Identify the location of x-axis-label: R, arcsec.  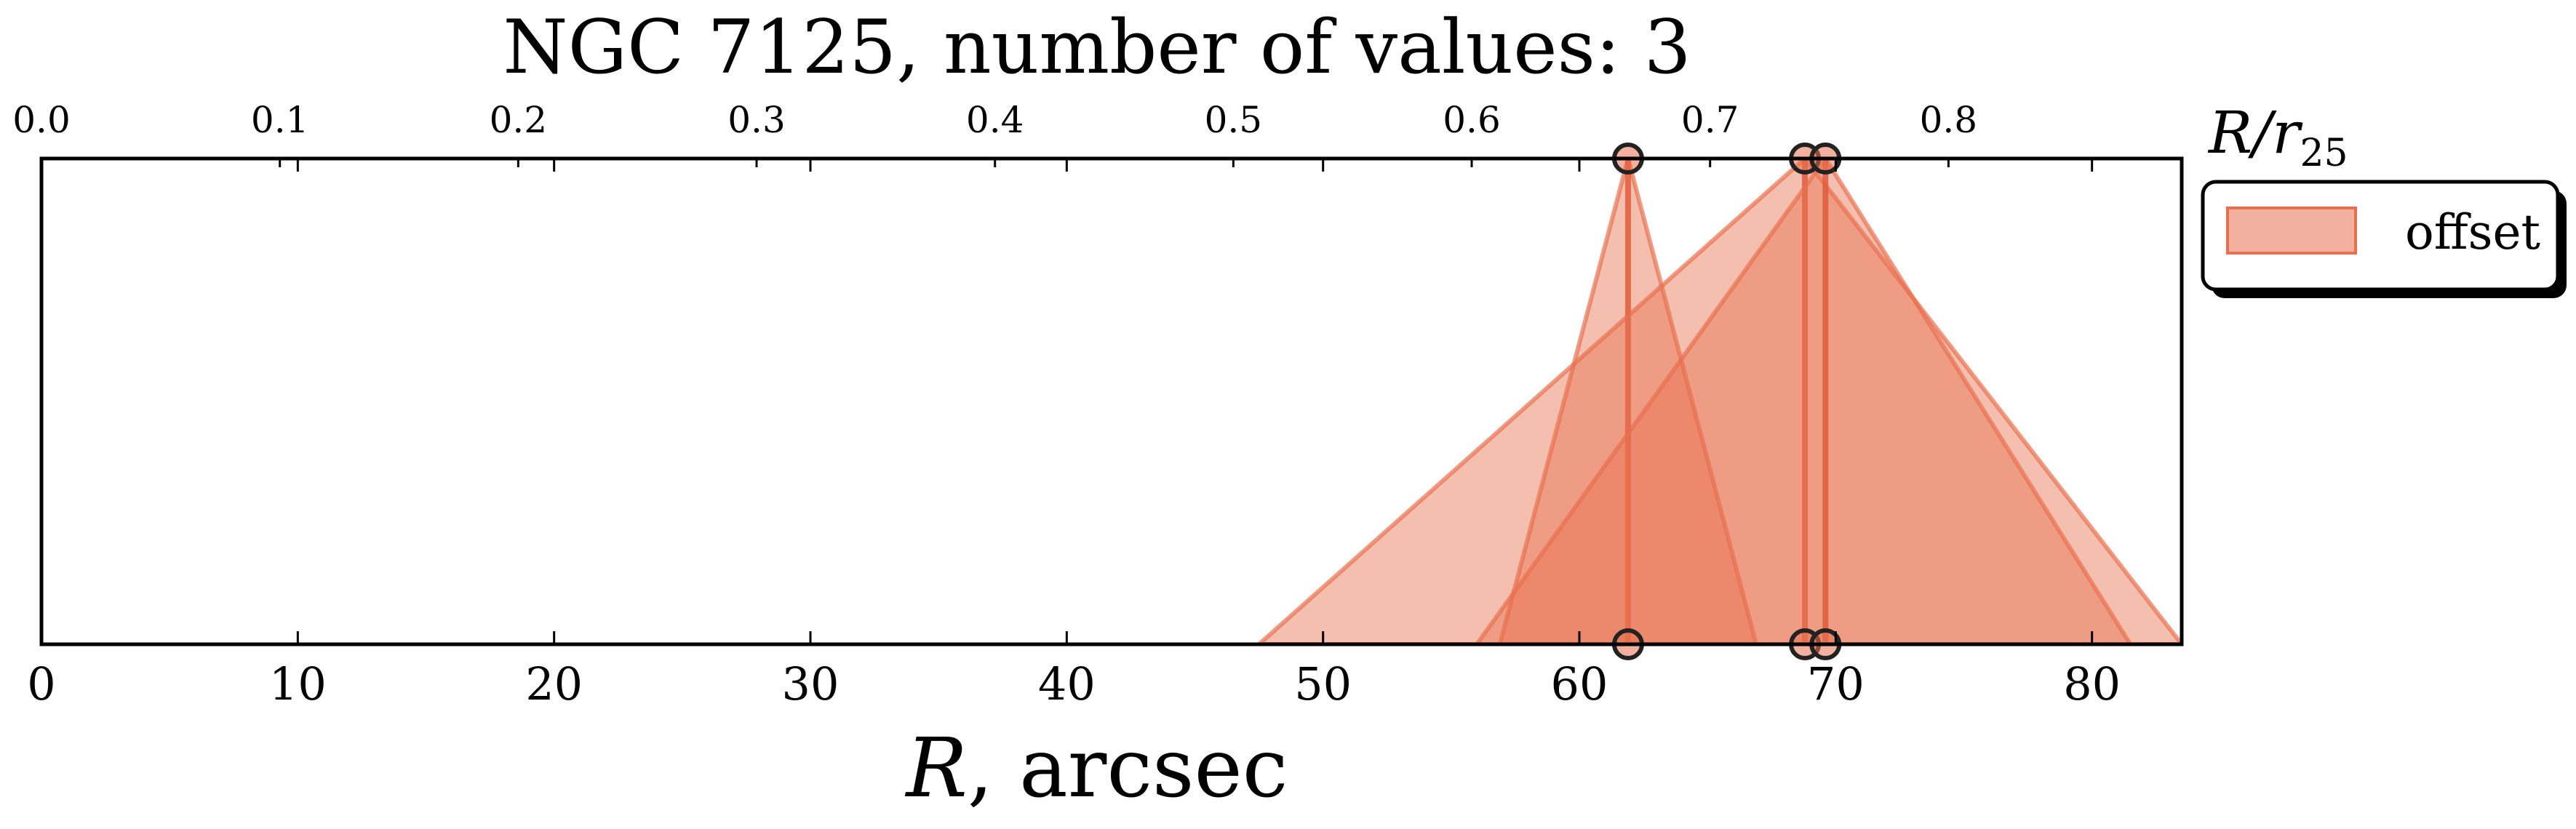
(1096, 769).